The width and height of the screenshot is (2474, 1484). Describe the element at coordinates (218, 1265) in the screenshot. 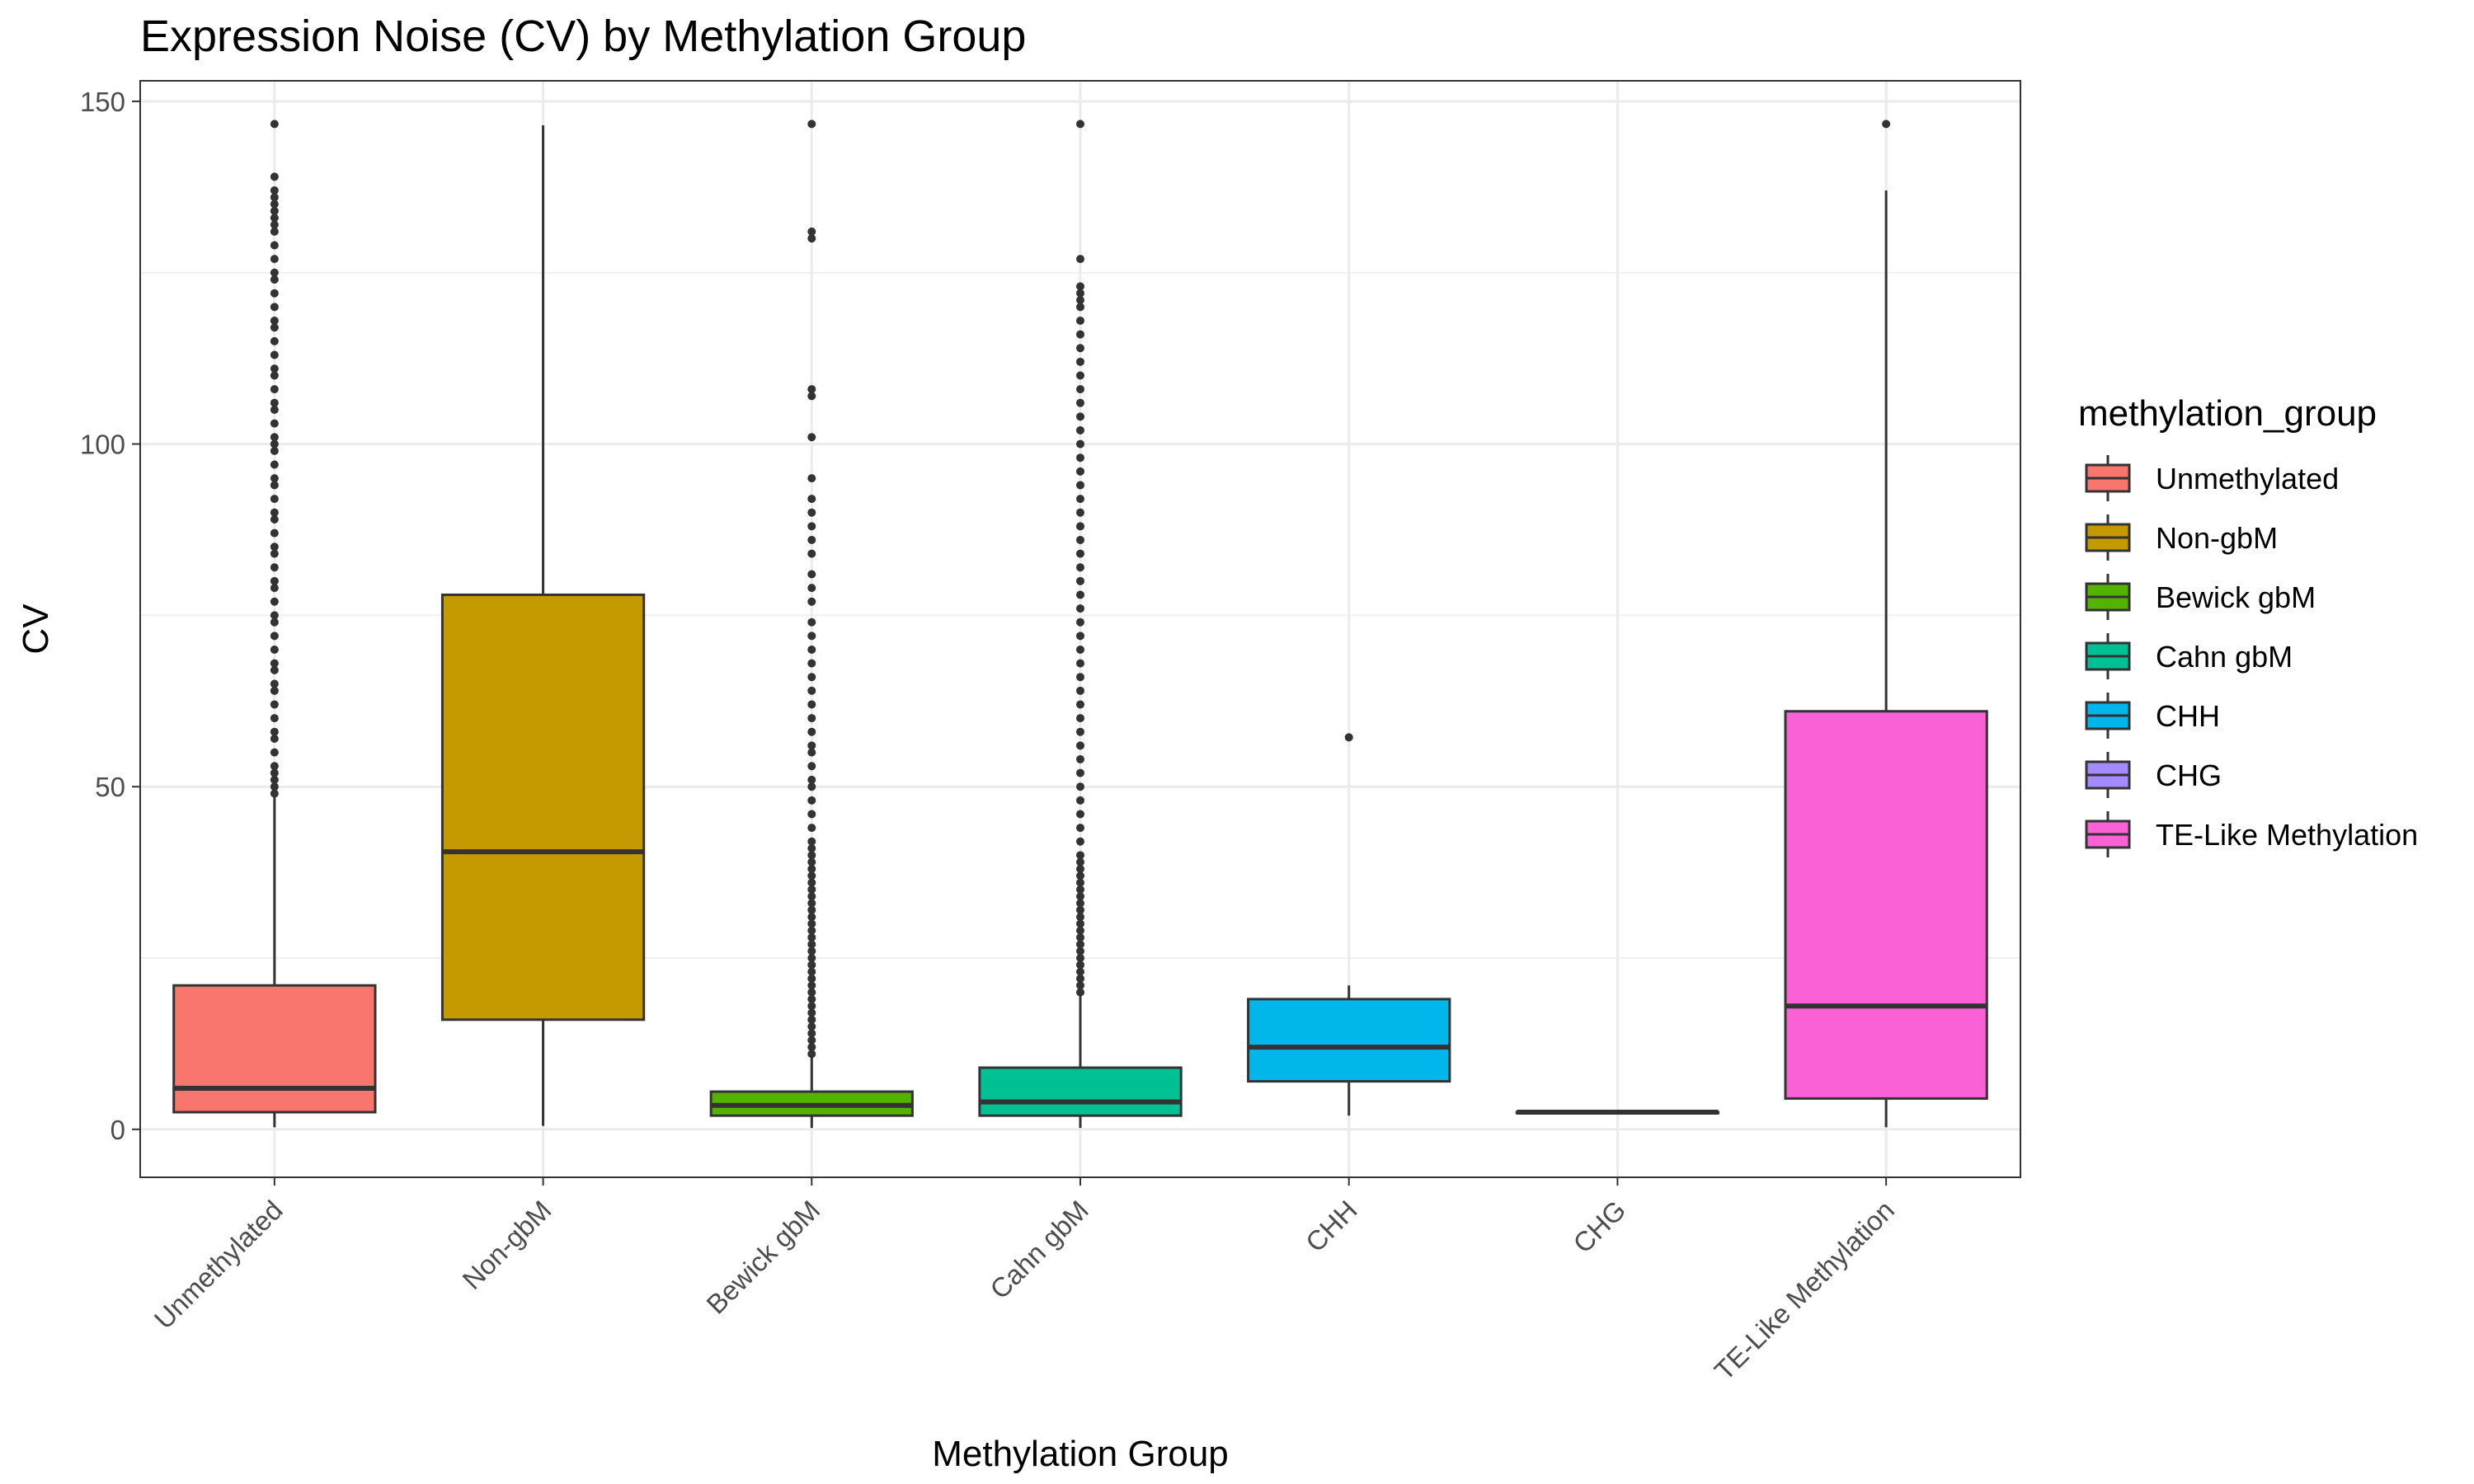

I see `x-tick-label: Unmethylated` at that location.